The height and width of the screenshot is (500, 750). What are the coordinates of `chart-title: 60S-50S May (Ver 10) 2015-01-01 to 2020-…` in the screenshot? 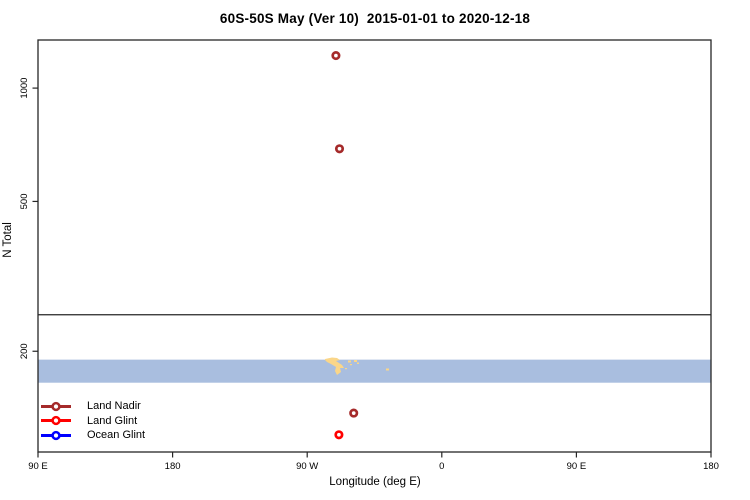 It's located at (375, 18).